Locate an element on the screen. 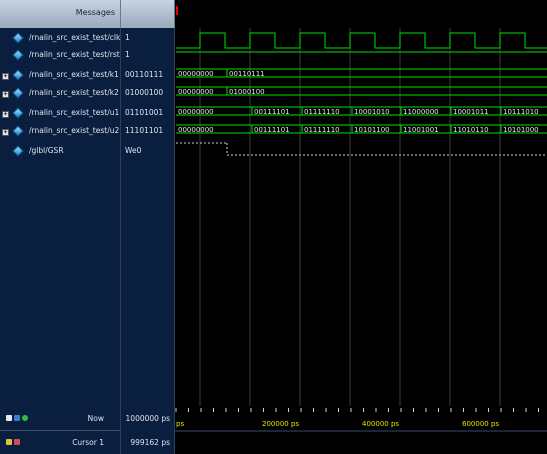 This screenshot has height=454, width=547. bus-value: 01000100 is located at coordinates (247, 92).